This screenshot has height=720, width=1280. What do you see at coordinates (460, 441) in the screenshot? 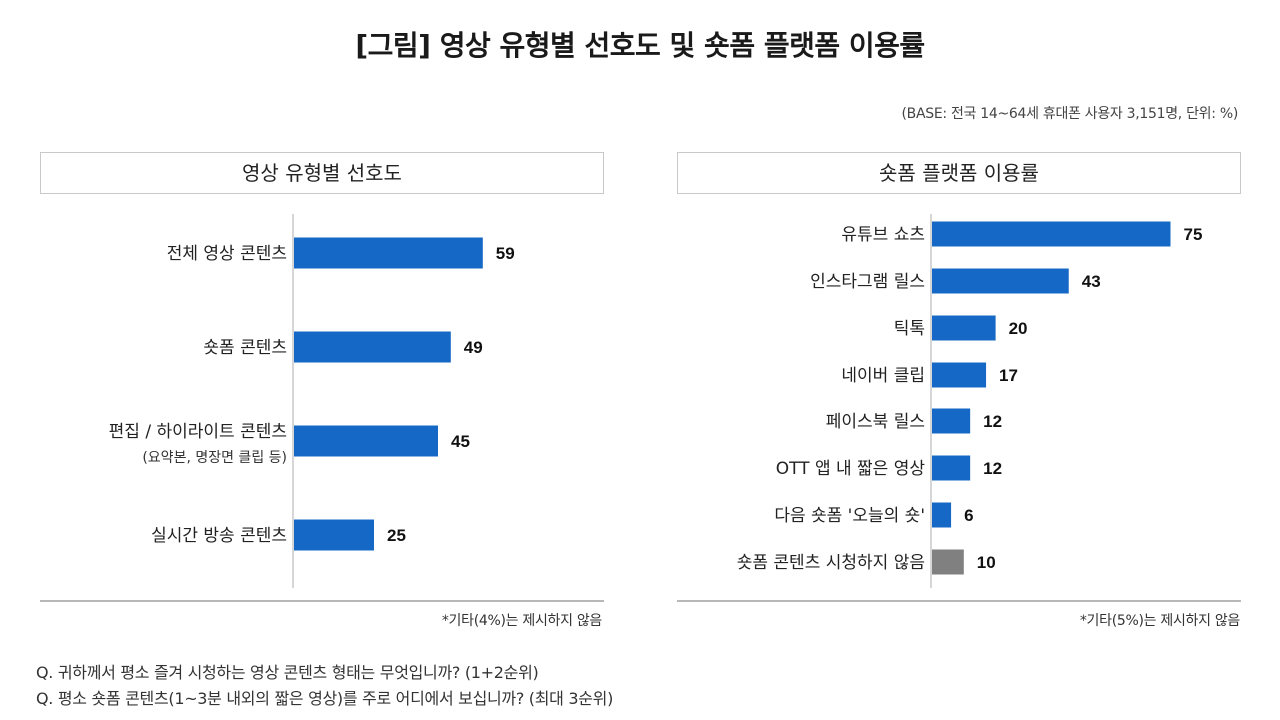
I see `data-label: 45` at bounding box center [460, 441].